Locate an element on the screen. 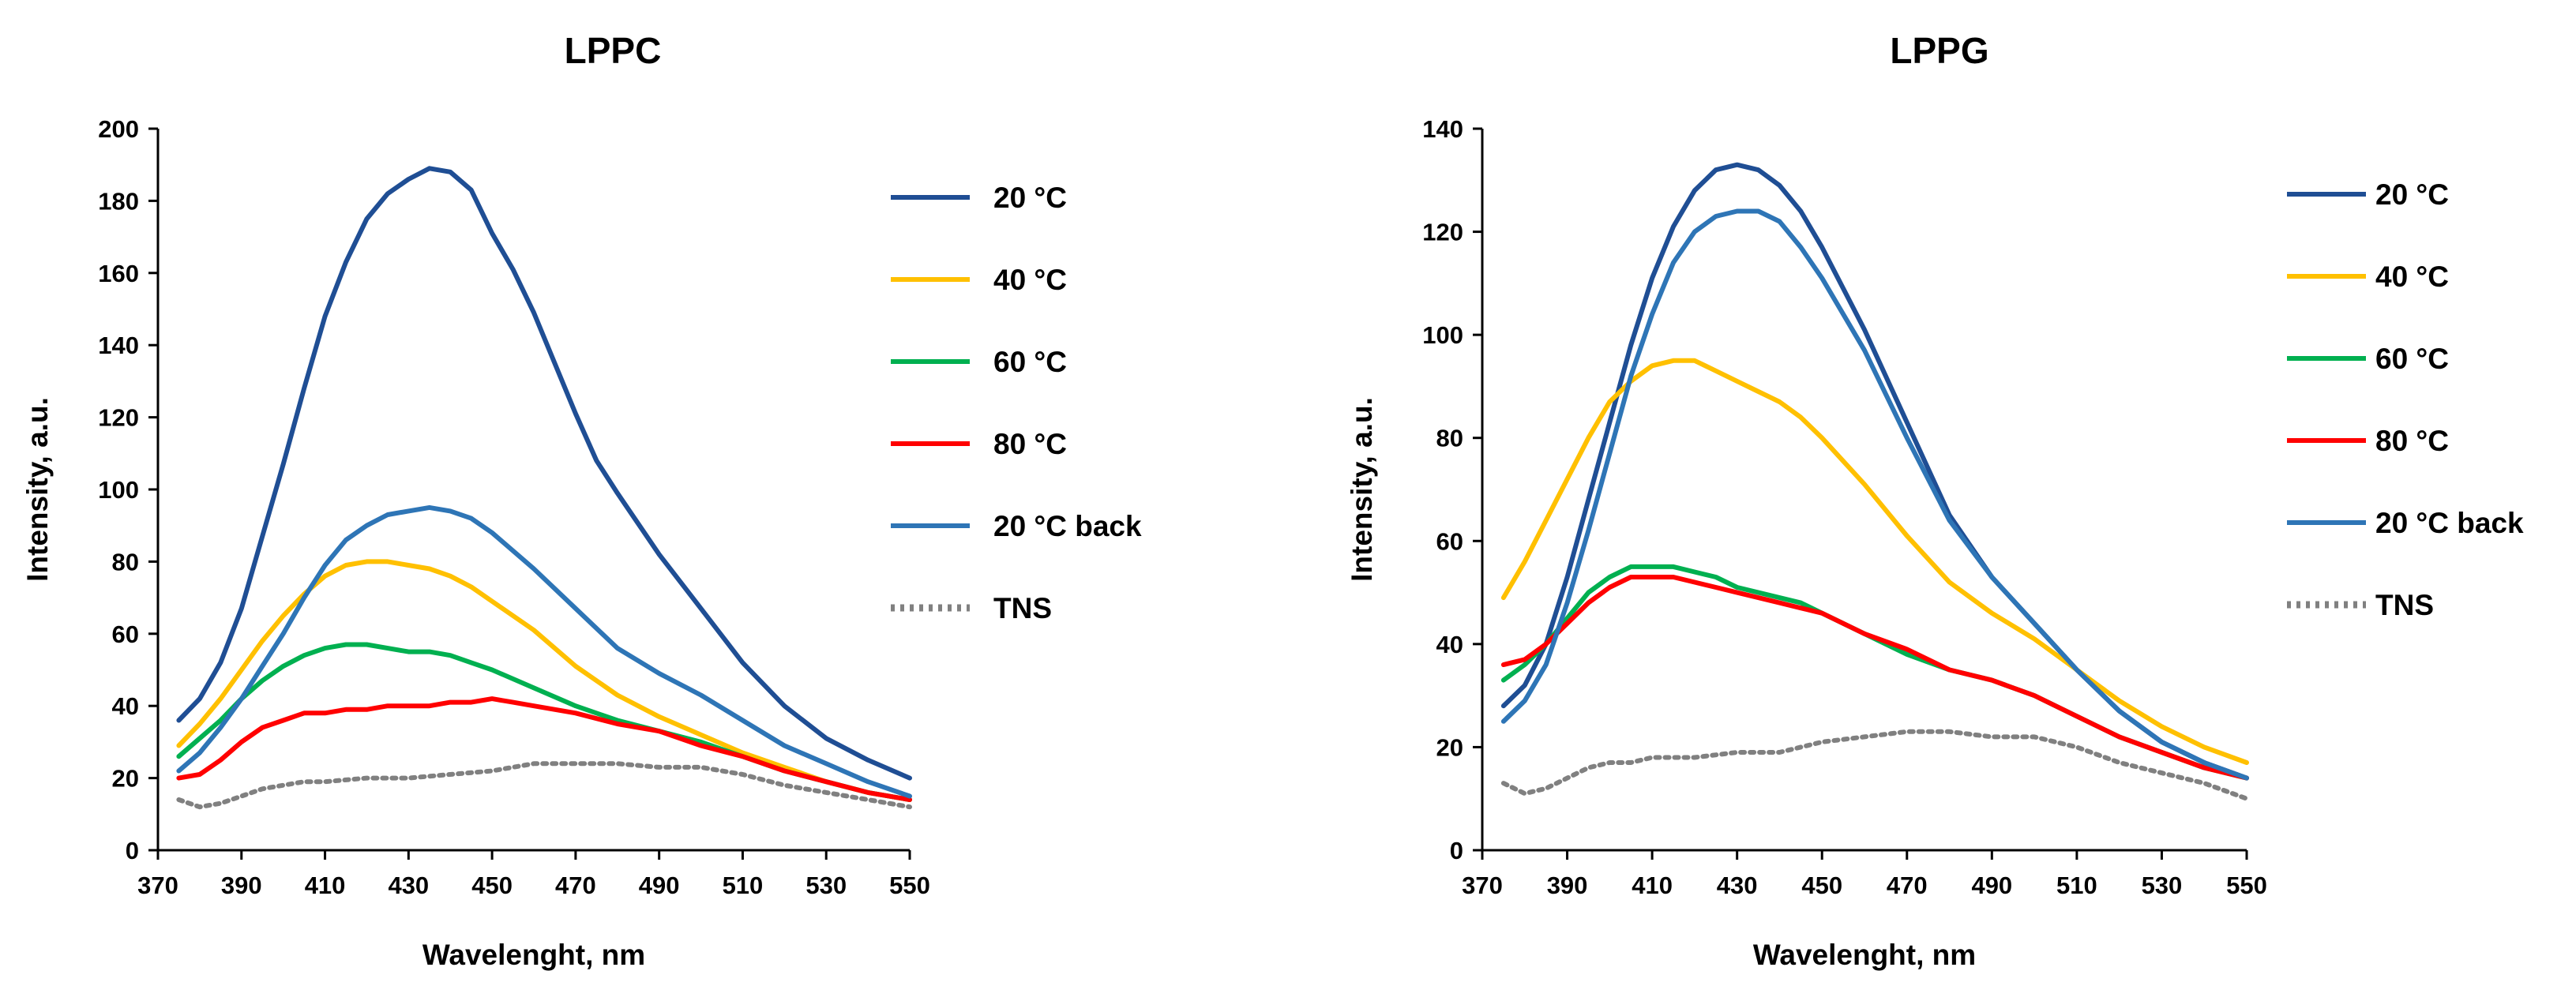 Image resolution: width=2576 pixels, height=1001 pixels. series-line-60-c is located at coordinates (1874, 672).